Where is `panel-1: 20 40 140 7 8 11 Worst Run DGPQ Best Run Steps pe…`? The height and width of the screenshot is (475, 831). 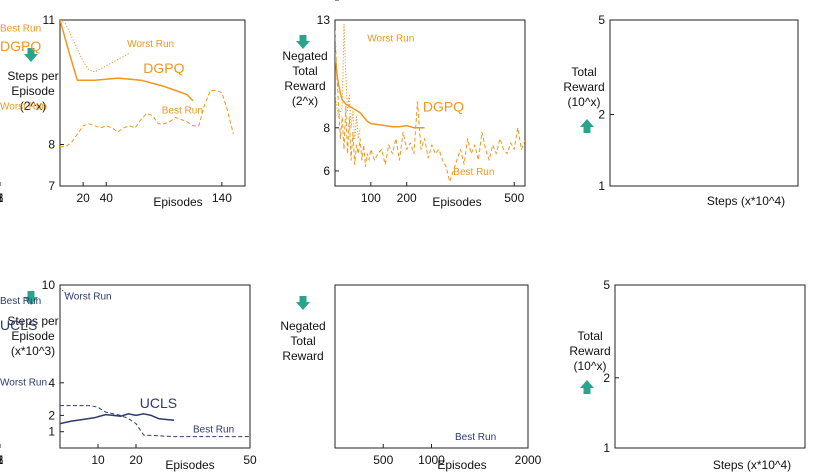
panel-1: 20 40 140 7 8 11 Worst Run DGPQ Best Run Steps pe… is located at coordinates (126, 111).